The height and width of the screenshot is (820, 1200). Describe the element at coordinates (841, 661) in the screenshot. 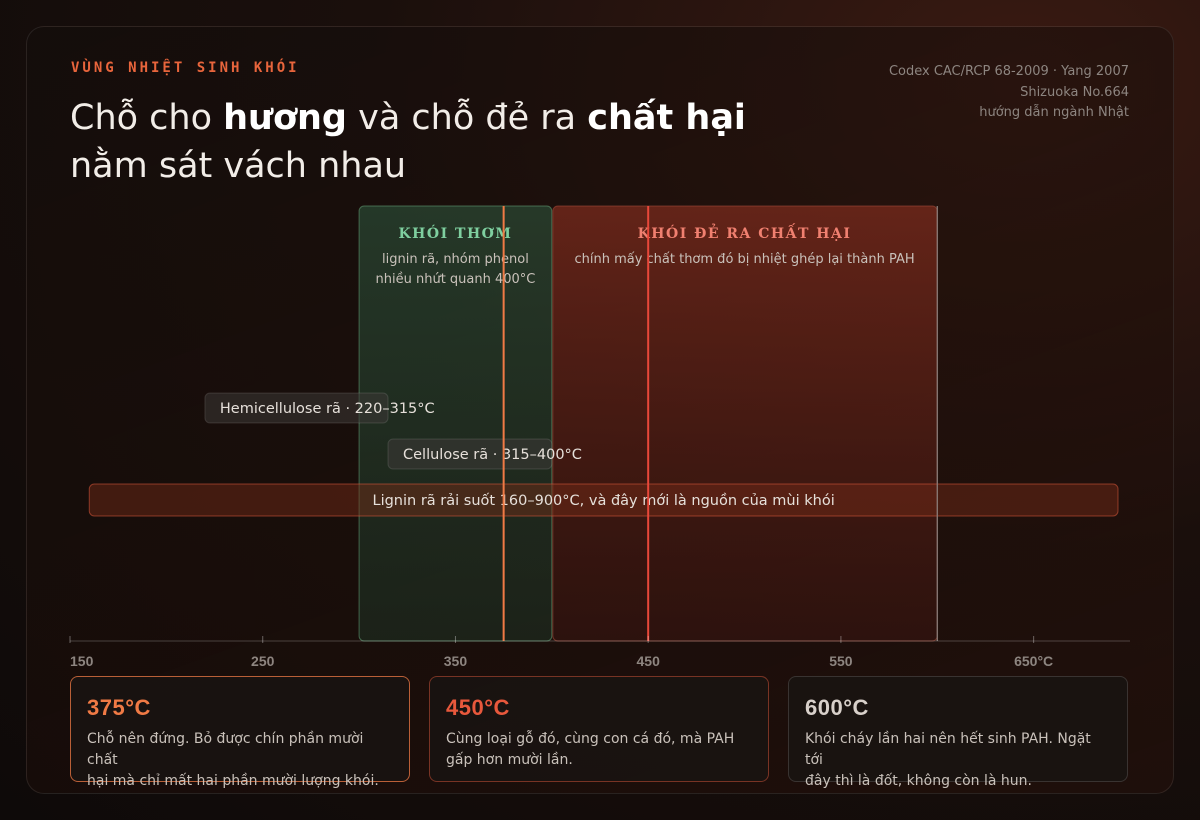

I see `x-tick-label: 550` at that location.